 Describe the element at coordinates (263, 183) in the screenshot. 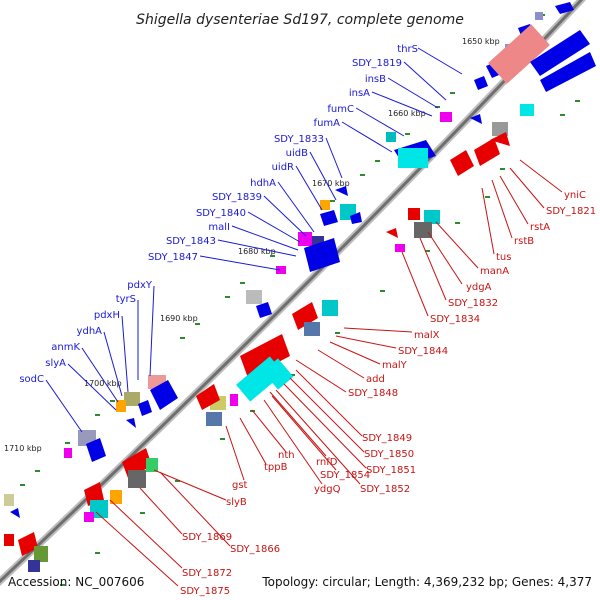

I see `gene-label: hdhA` at that location.